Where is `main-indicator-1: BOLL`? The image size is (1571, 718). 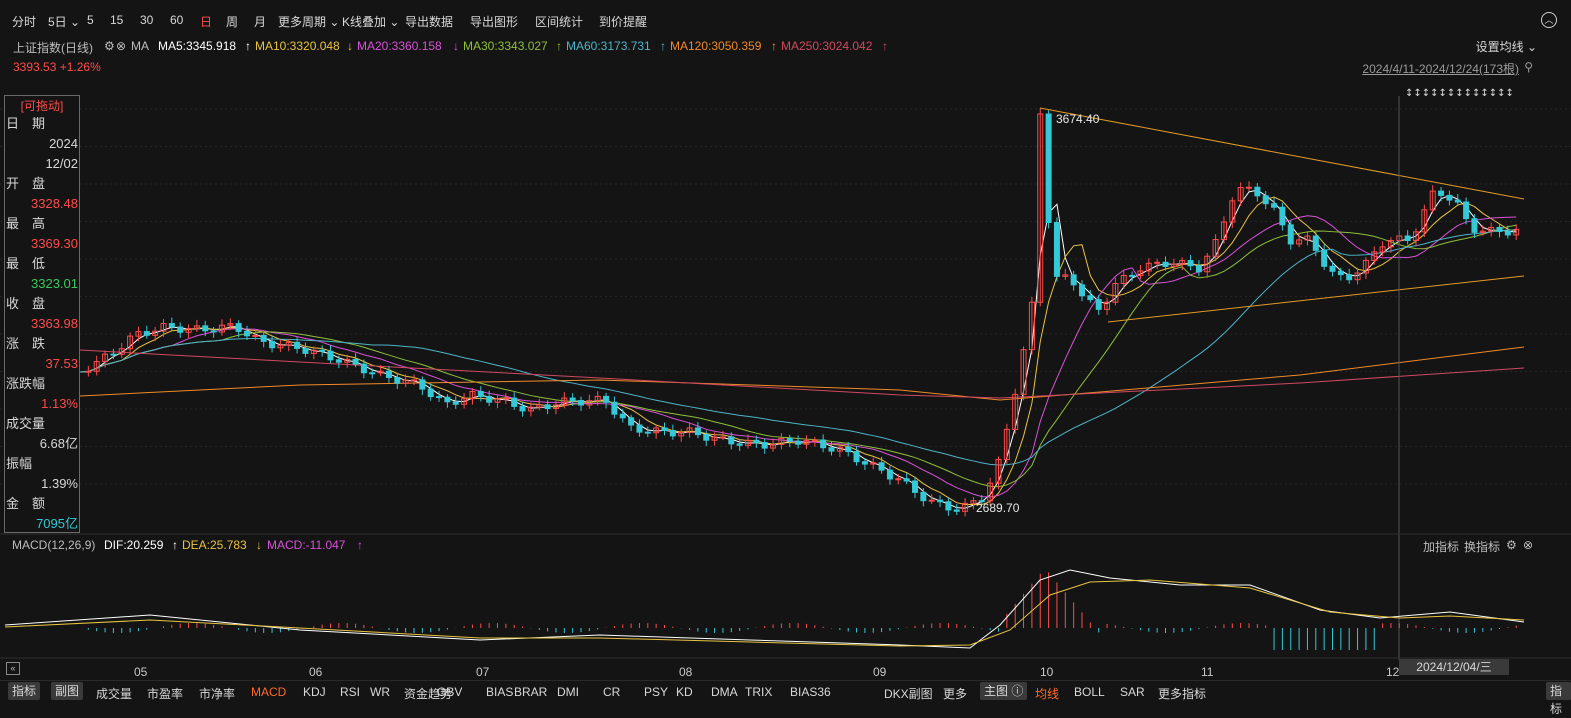
main-indicator-1: BOLL is located at coordinates (1089, 692).